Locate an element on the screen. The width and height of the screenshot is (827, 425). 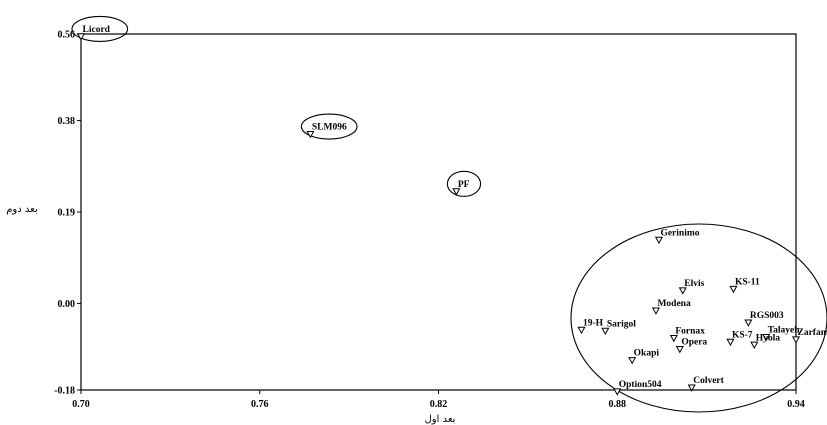
point-marker-colvert is located at coordinates (691, 388).